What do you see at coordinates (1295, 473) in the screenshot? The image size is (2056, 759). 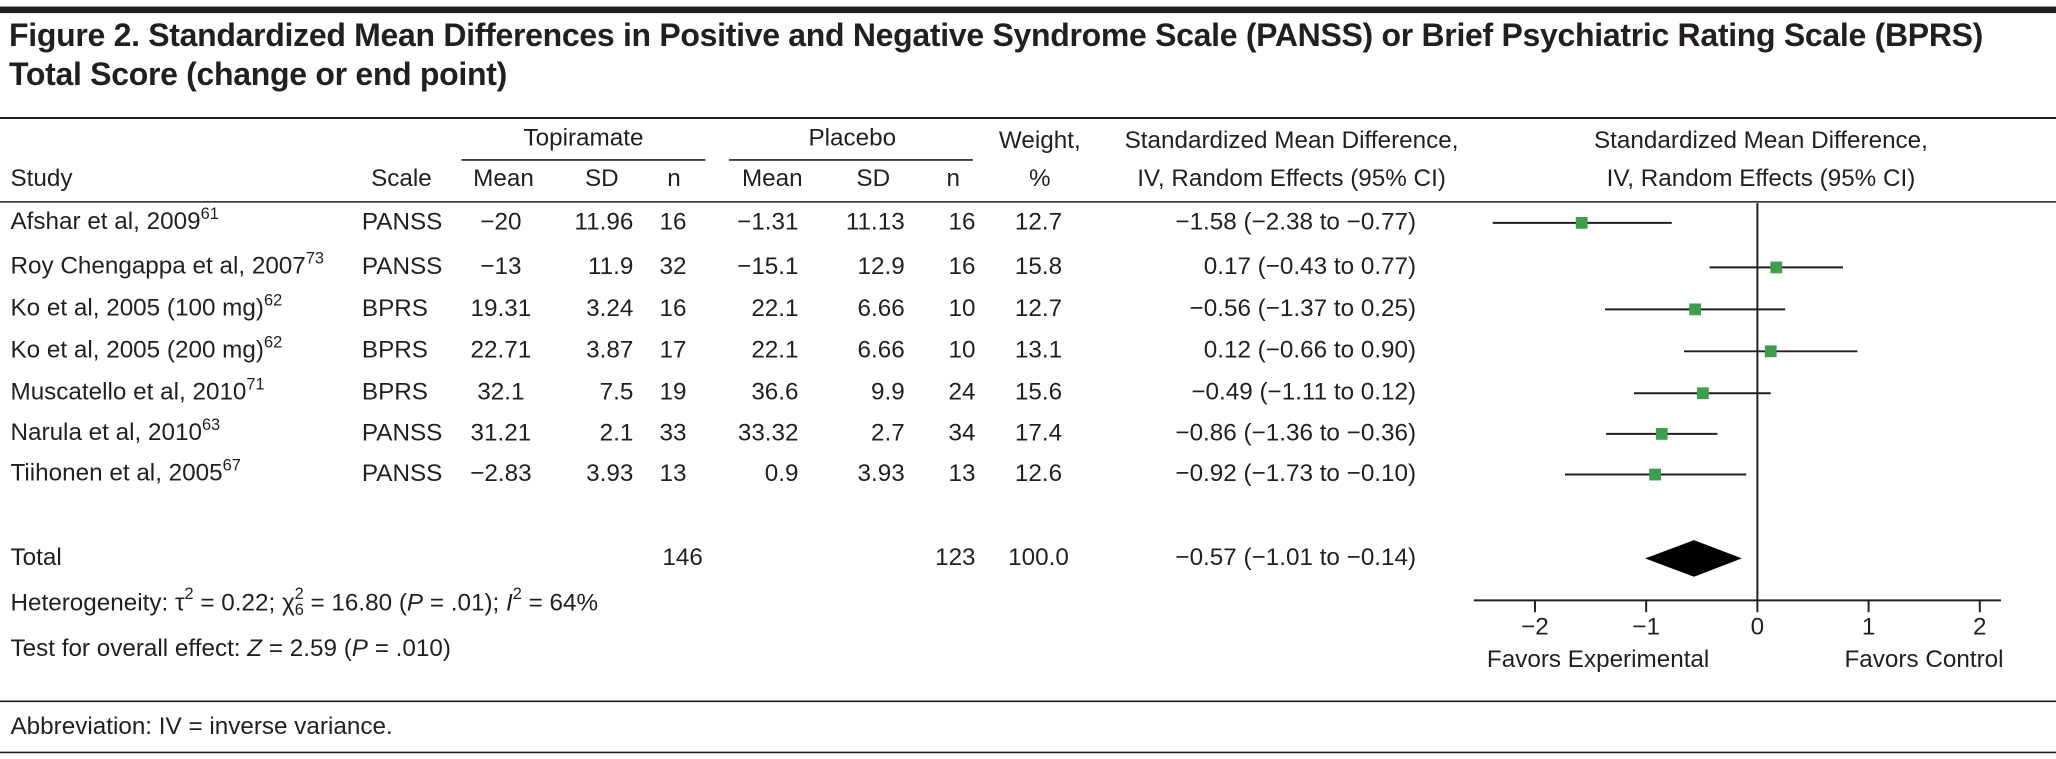 I see `effect-label: −0.92 (−1.73 to −0.10)` at bounding box center [1295, 473].